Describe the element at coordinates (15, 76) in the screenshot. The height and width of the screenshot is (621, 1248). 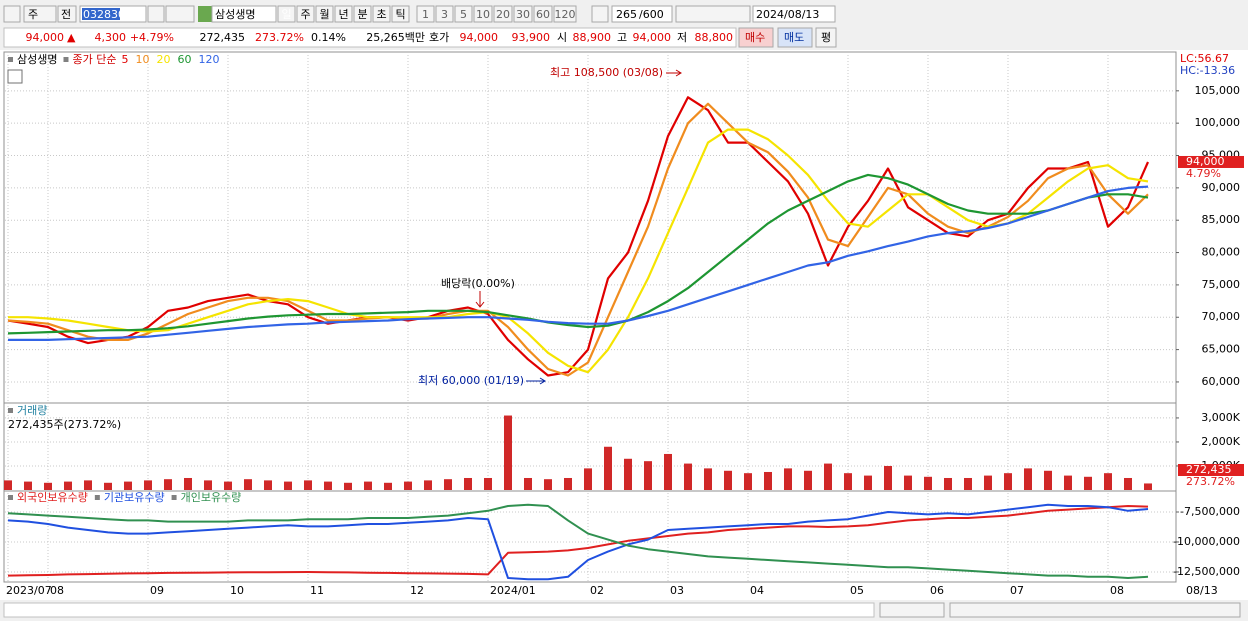
I see `calc-icon` at that location.